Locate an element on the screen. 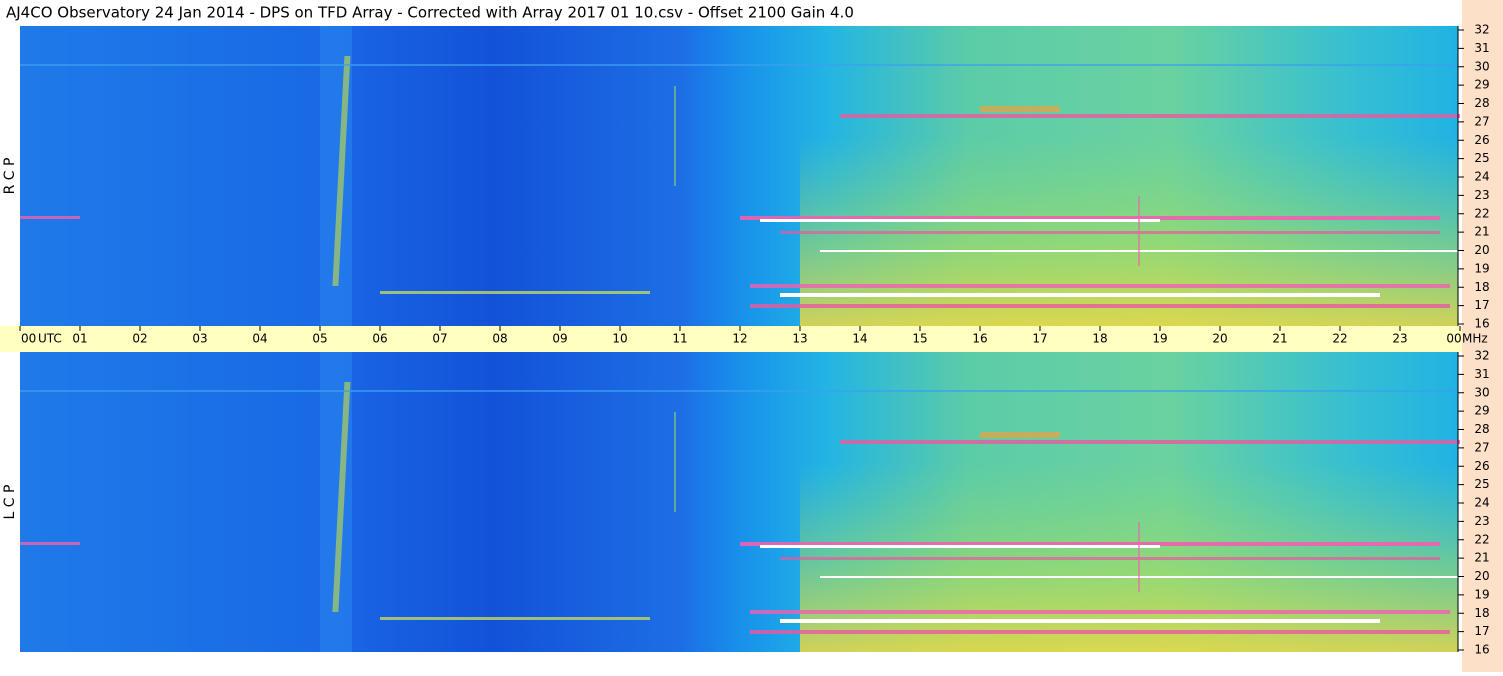  time-label: 20 is located at coordinates (1219, 339).